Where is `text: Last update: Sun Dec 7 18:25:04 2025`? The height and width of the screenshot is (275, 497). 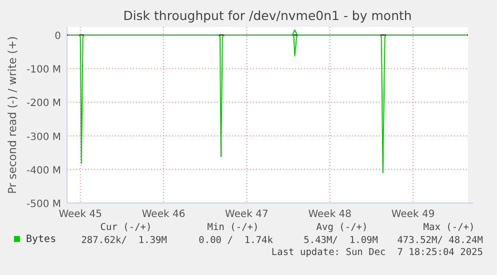
text: Last update: Sun Dec 7 18:25:04 2025 is located at coordinates (377, 252).